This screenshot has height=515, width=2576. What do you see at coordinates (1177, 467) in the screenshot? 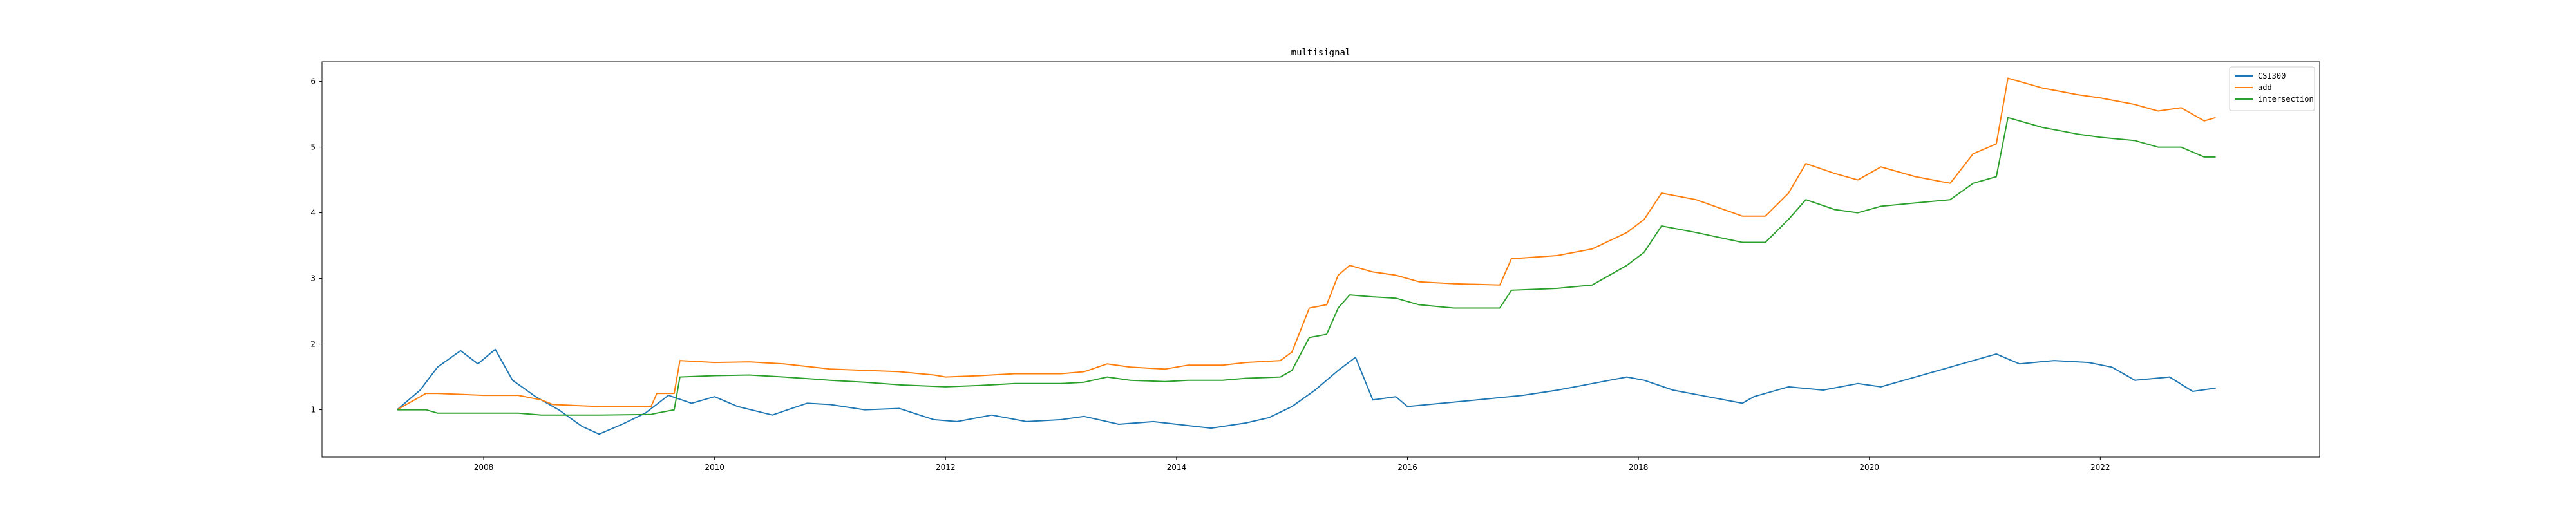
I see `x-tick-label: 2014` at bounding box center [1177, 467].